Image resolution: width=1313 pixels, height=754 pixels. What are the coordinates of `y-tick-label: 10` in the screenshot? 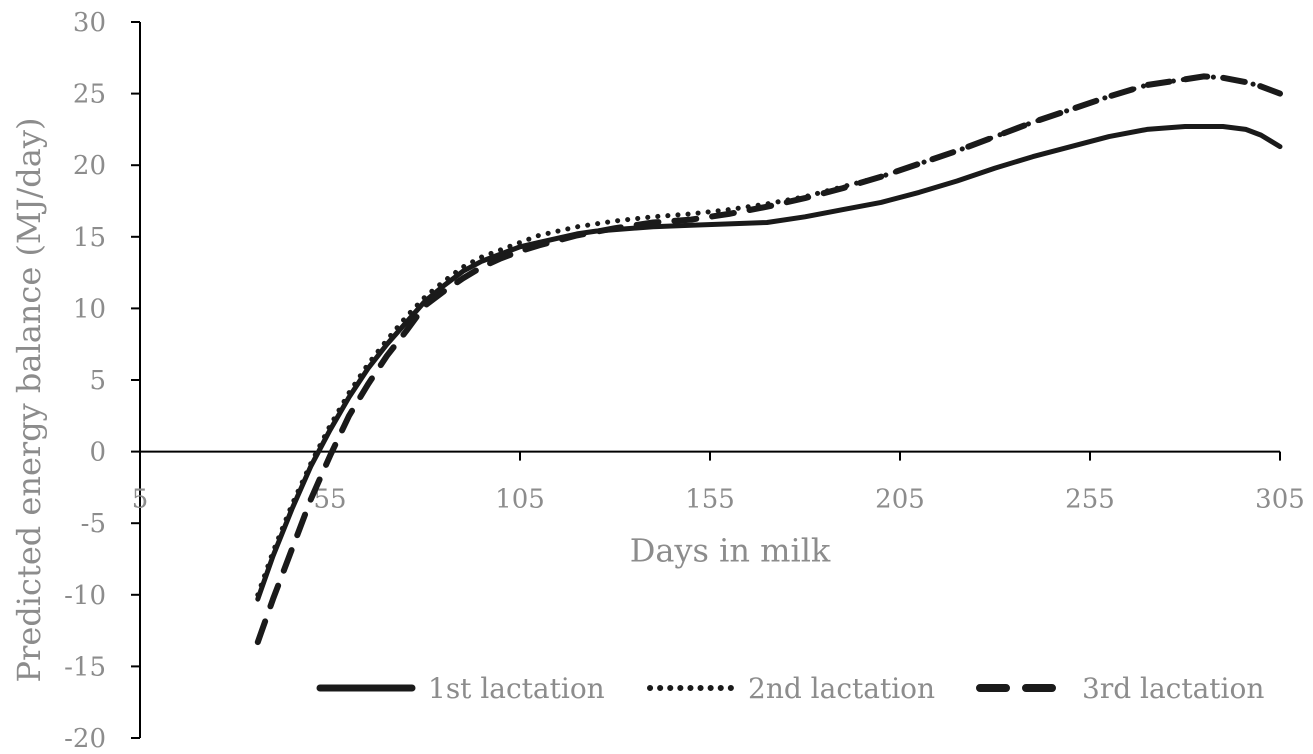 It's located at (89, 309).